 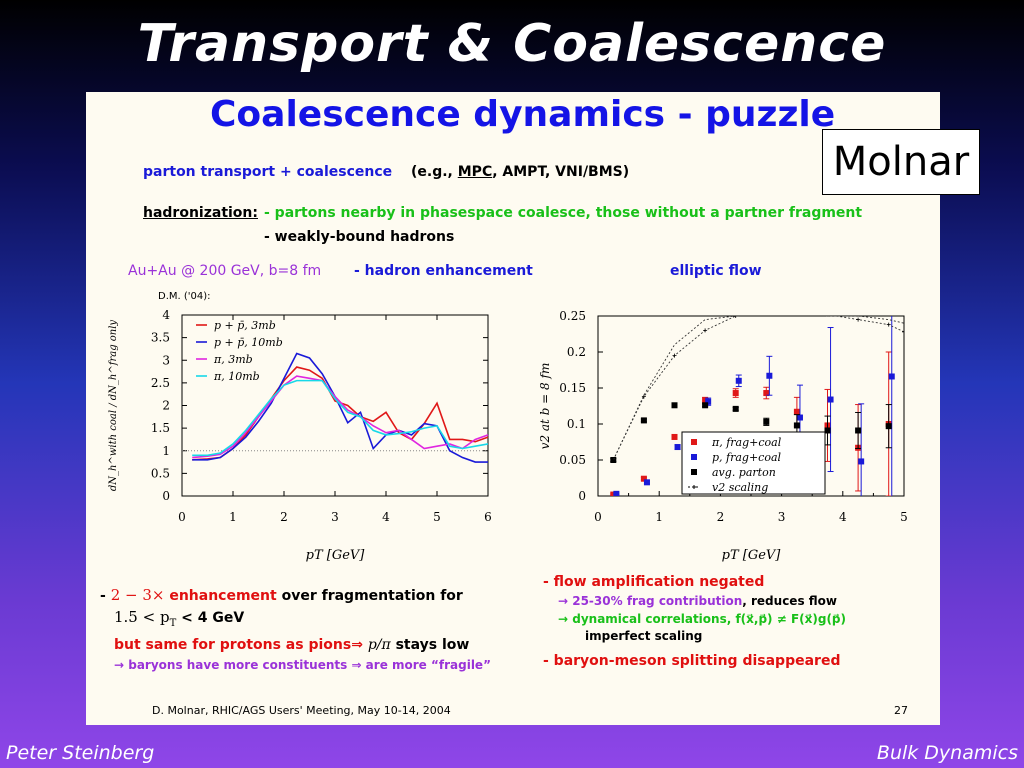 What do you see at coordinates (432, 645) in the screenshot?
I see `left-bullet2-c: stays low` at bounding box center [432, 645].